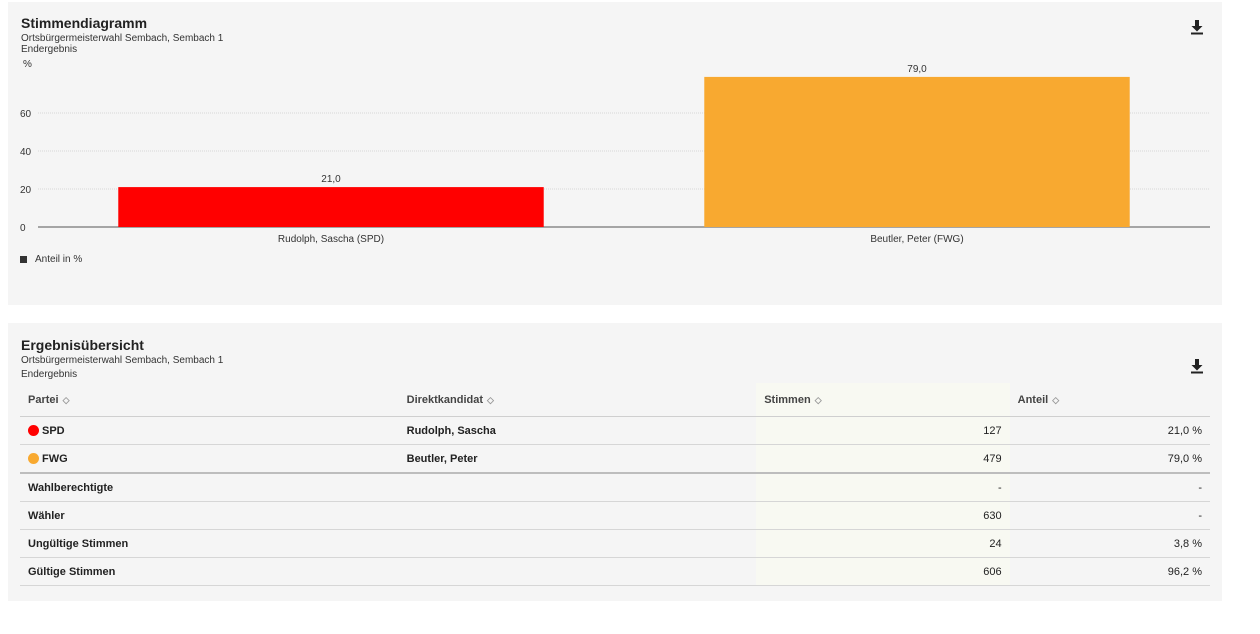 This screenshot has height=634, width=1260. Describe the element at coordinates (27, 64) in the screenshot. I see `y-axis-label: %` at that location.